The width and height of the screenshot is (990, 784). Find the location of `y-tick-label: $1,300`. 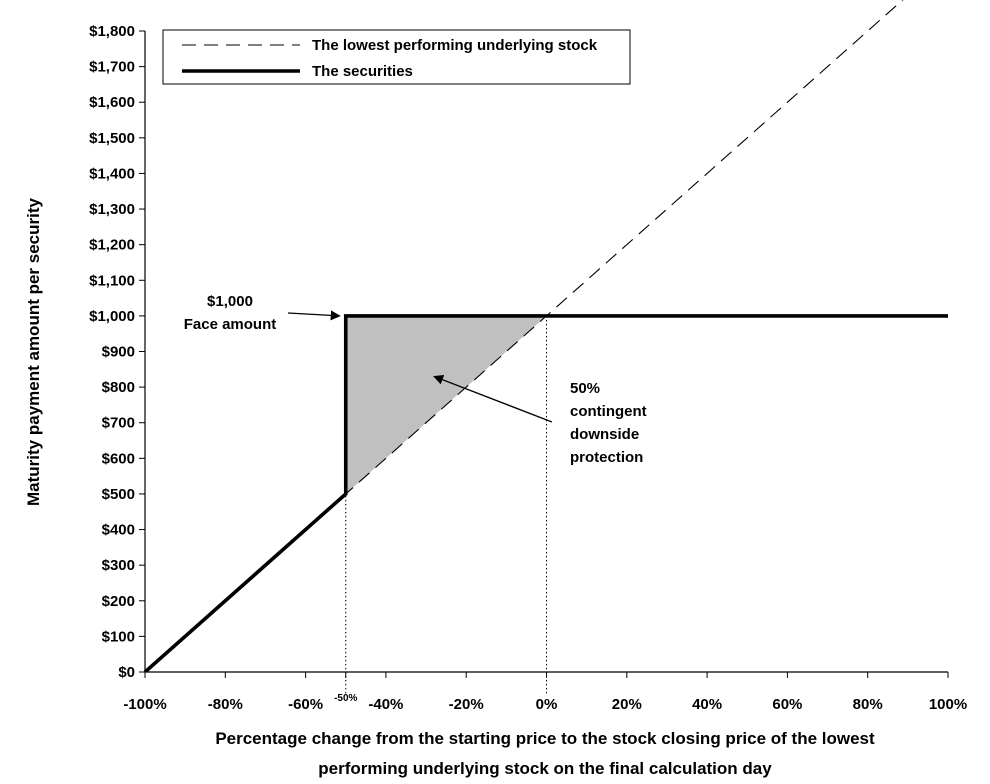

y-tick-label: $1,300 is located at coordinates (112, 209).